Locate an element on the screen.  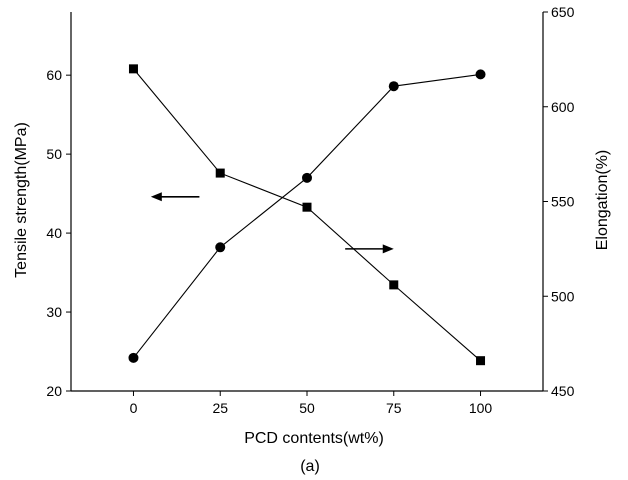
panel-label: (a) is located at coordinates (310, 466).